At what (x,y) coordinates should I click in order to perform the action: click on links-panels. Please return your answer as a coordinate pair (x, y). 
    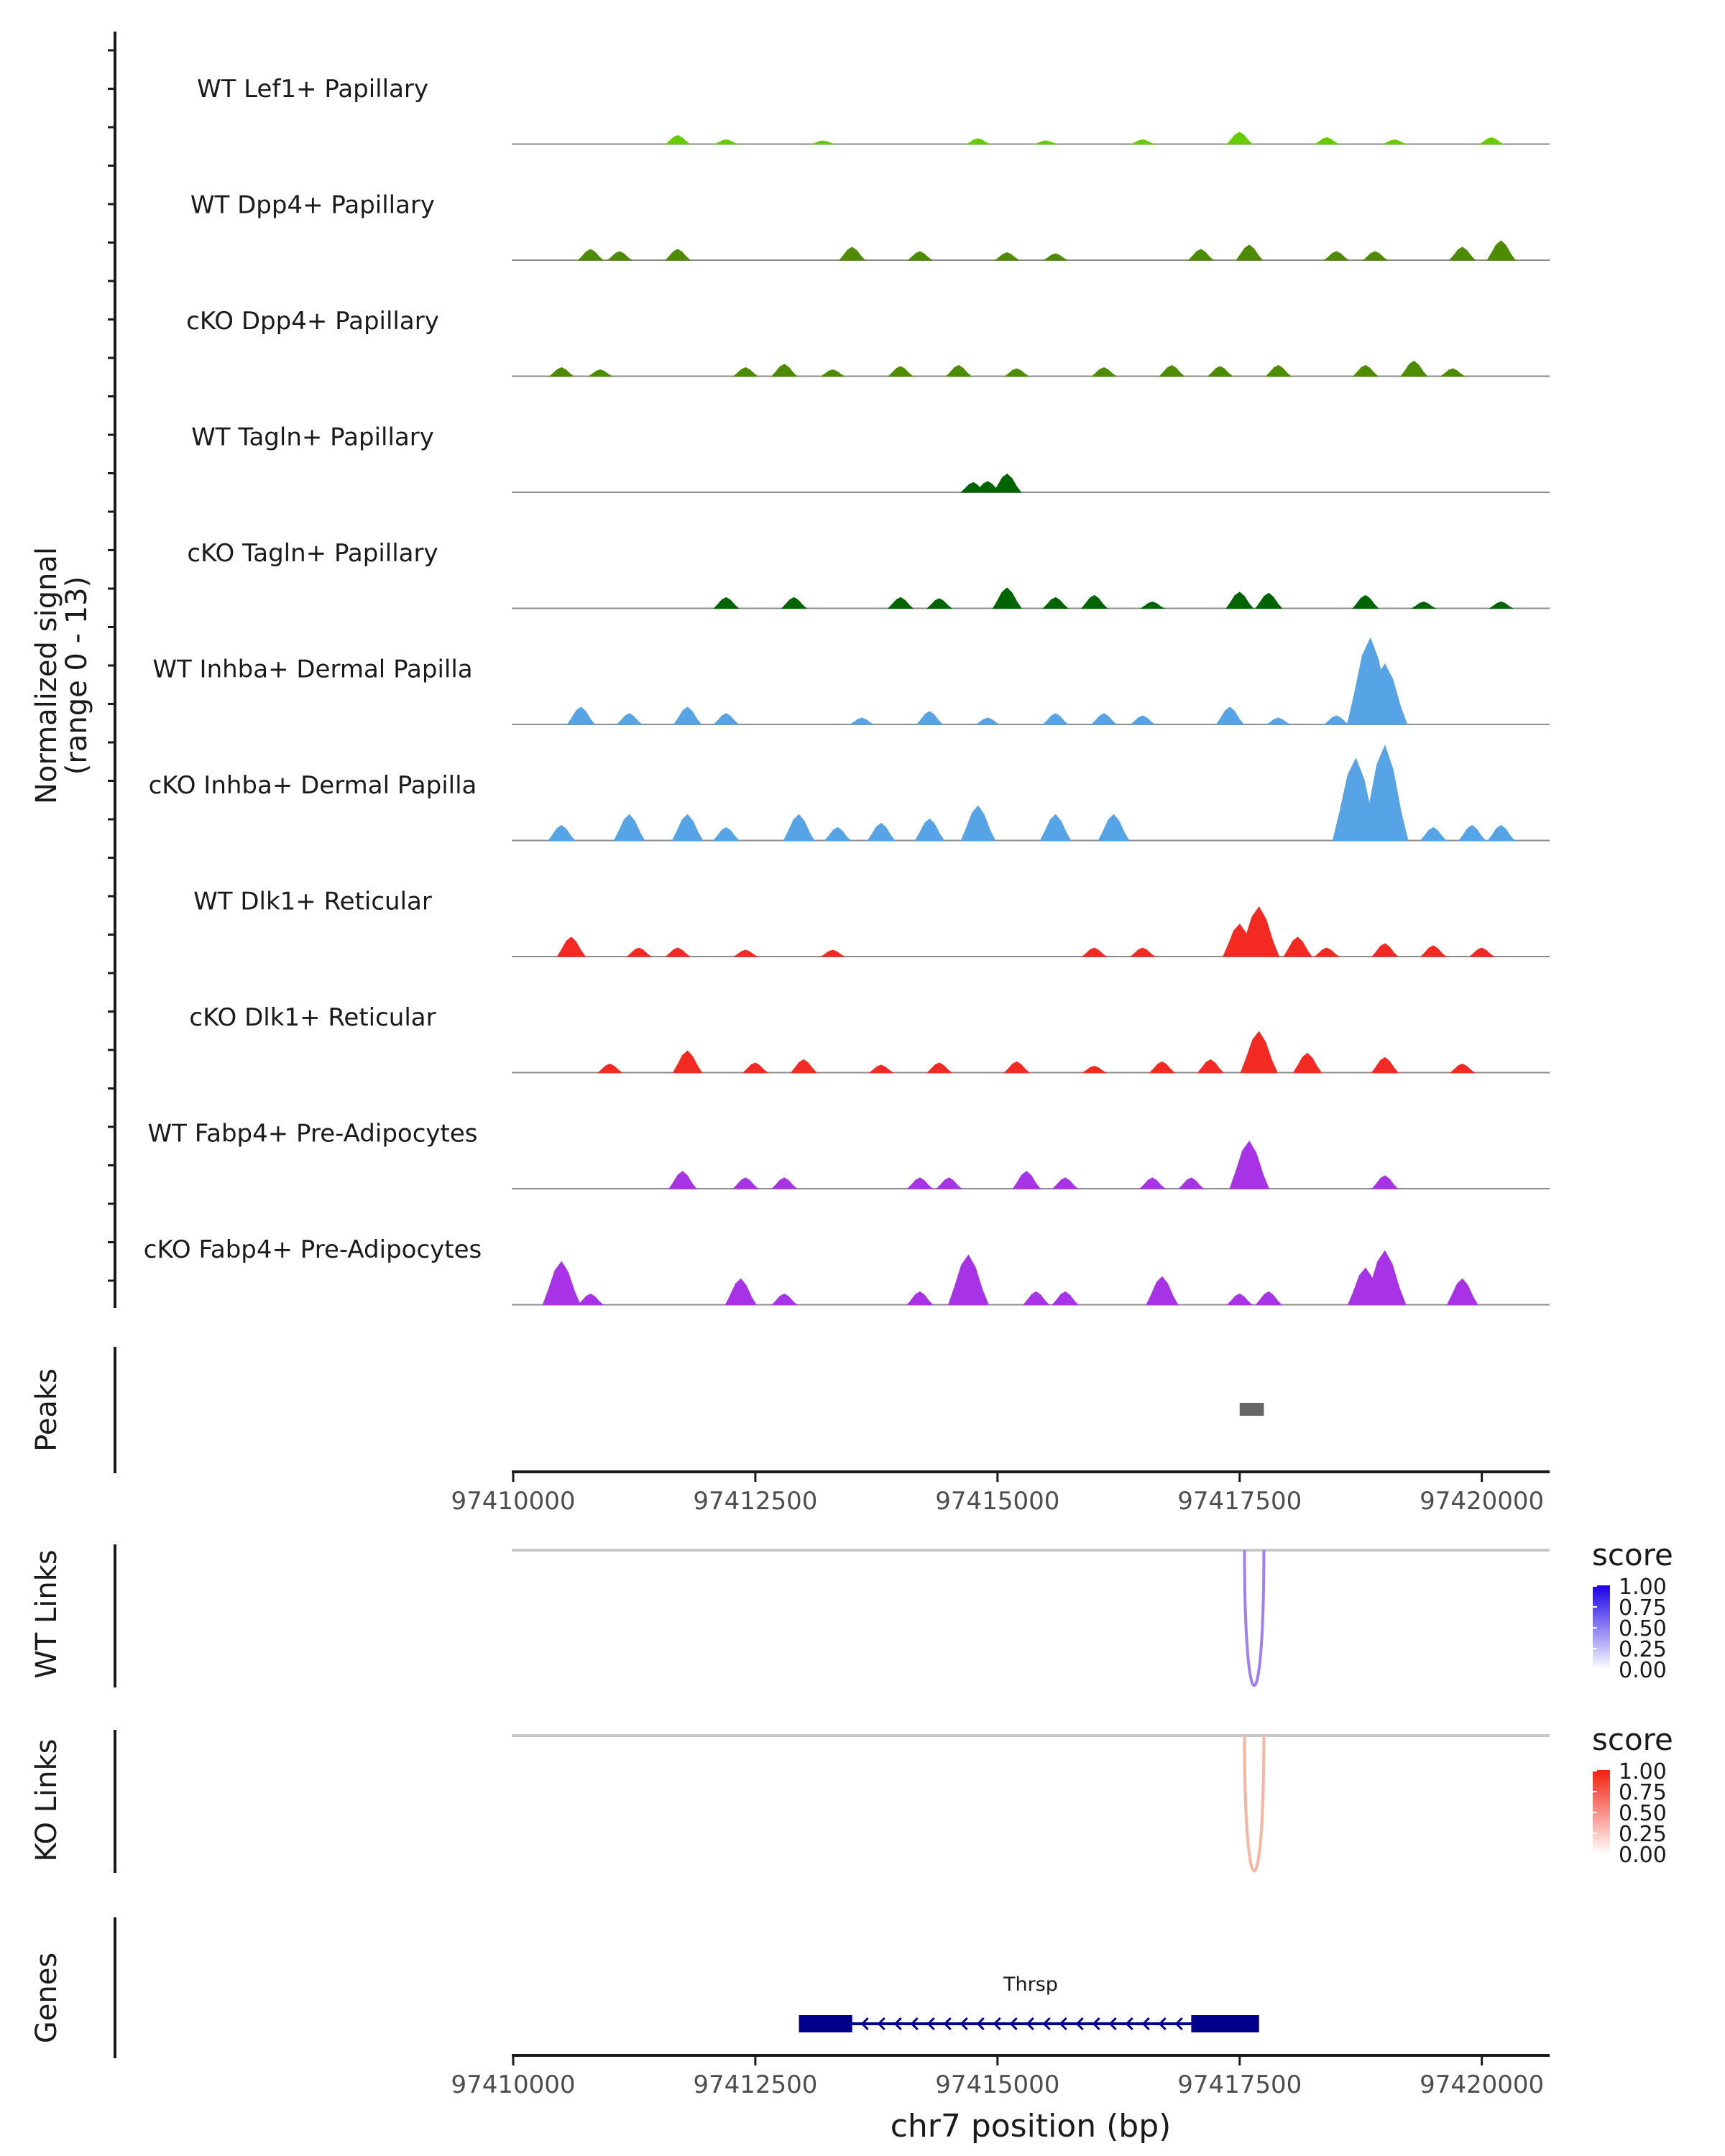
    Looking at the image, I should click on (832, 1708).